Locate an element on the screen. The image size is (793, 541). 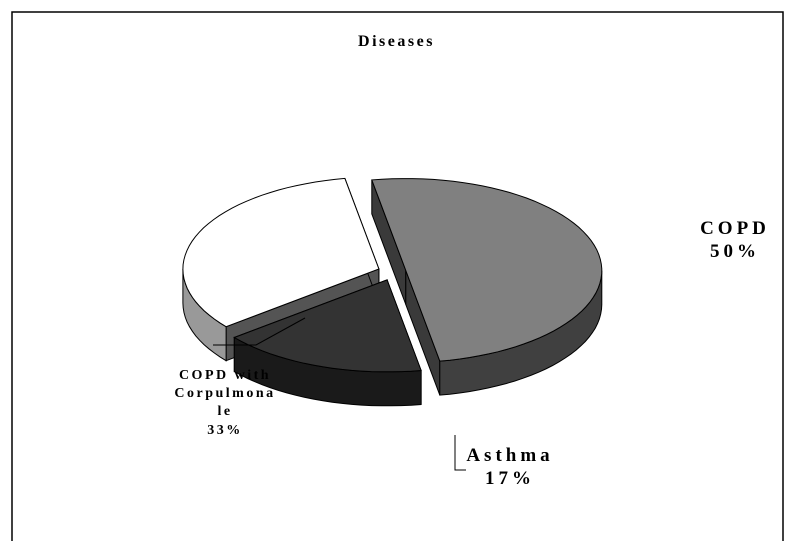
slice-label: Asthma 17% is located at coordinates (510, 468).